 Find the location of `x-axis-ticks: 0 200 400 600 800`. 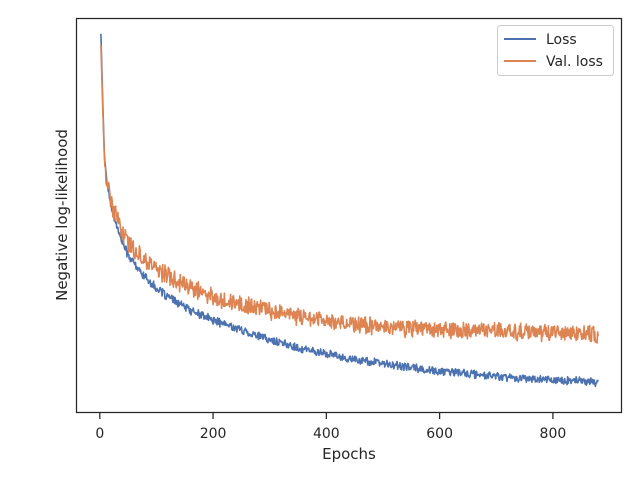

x-axis-ticks: 0 200 400 600 800 is located at coordinates (330, 427).